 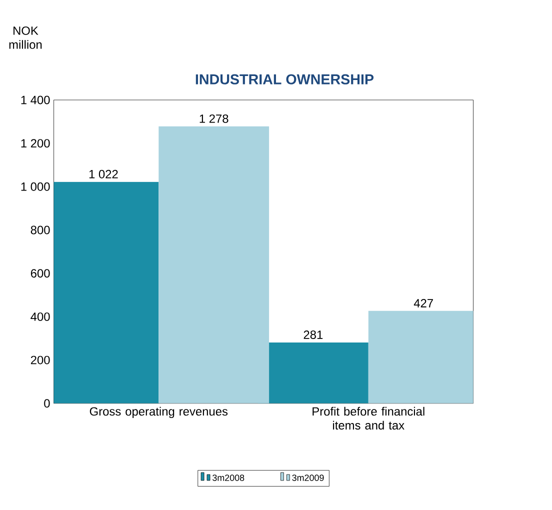 I want to click on x-tick-label: Gross operating revenues, so click(x=159, y=412).